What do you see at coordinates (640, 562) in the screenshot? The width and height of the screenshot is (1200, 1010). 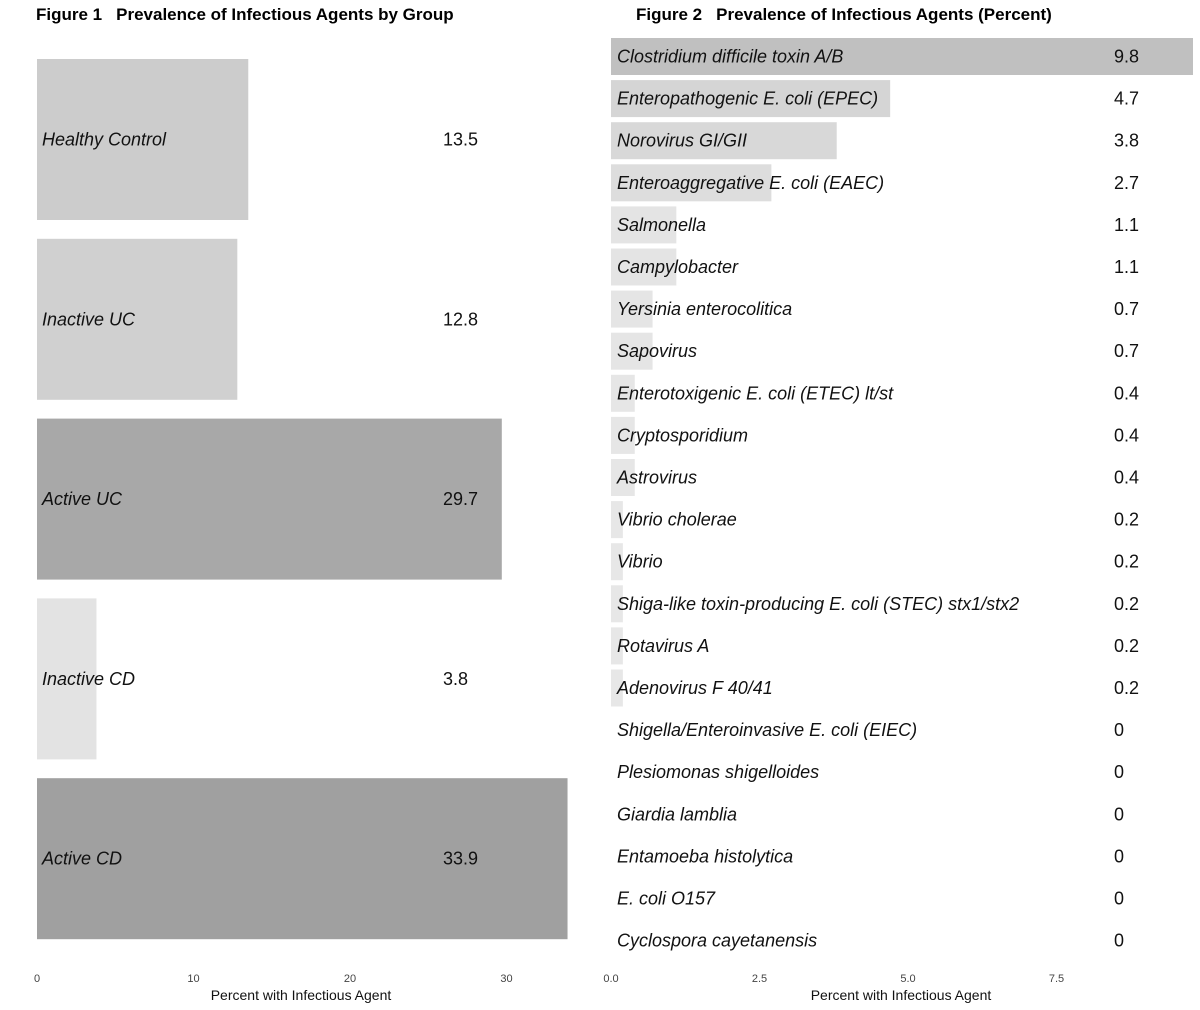 I see `figure2-category-label: Vibrio` at bounding box center [640, 562].